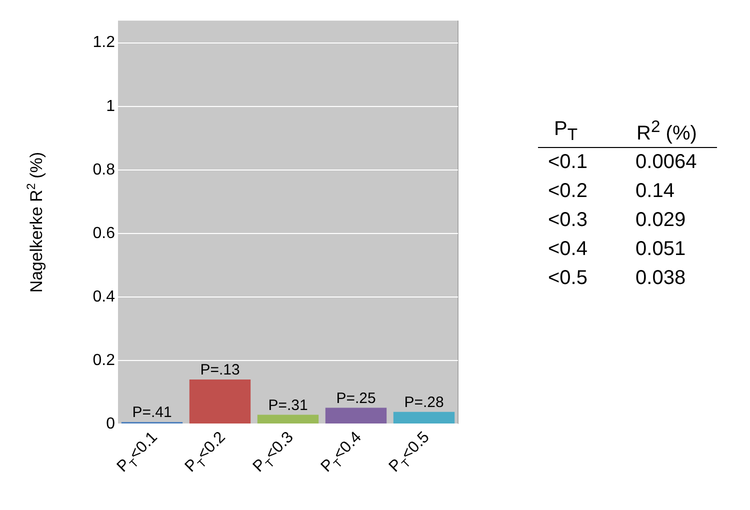  Describe the element at coordinates (111, 106) in the screenshot. I see `y-tick-label: 1` at that location.